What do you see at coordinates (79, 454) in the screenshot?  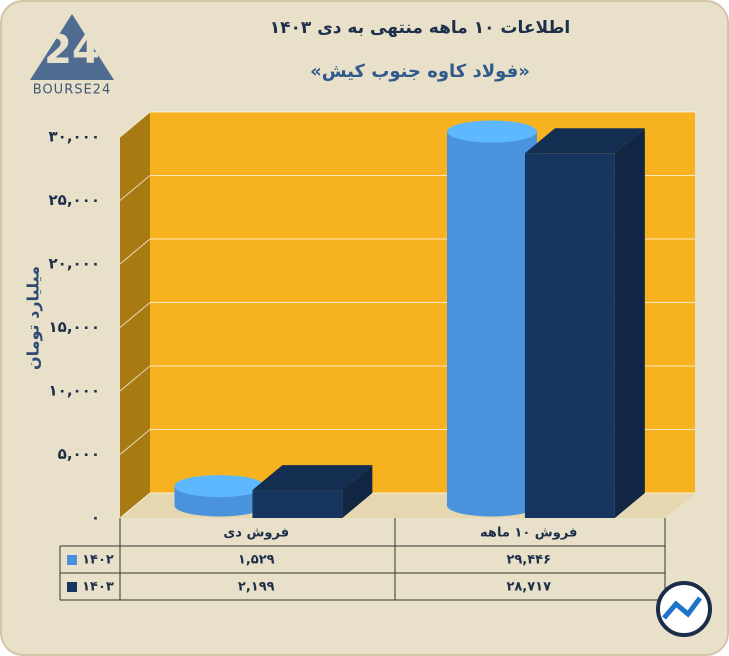 I see `y-tick-label: ۵,۰۰۰` at bounding box center [79, 454].